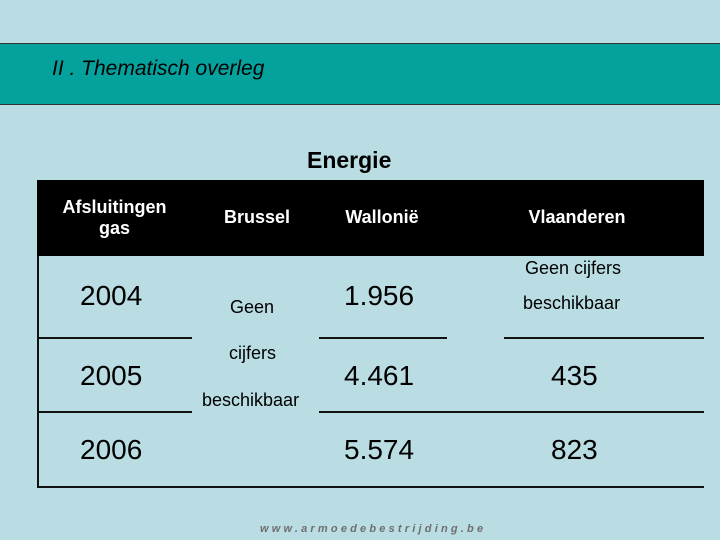  What do you see at coordinates (349, 160) in the screenshot?
I see `table-title: Energie` at bounding box center [349, 160].